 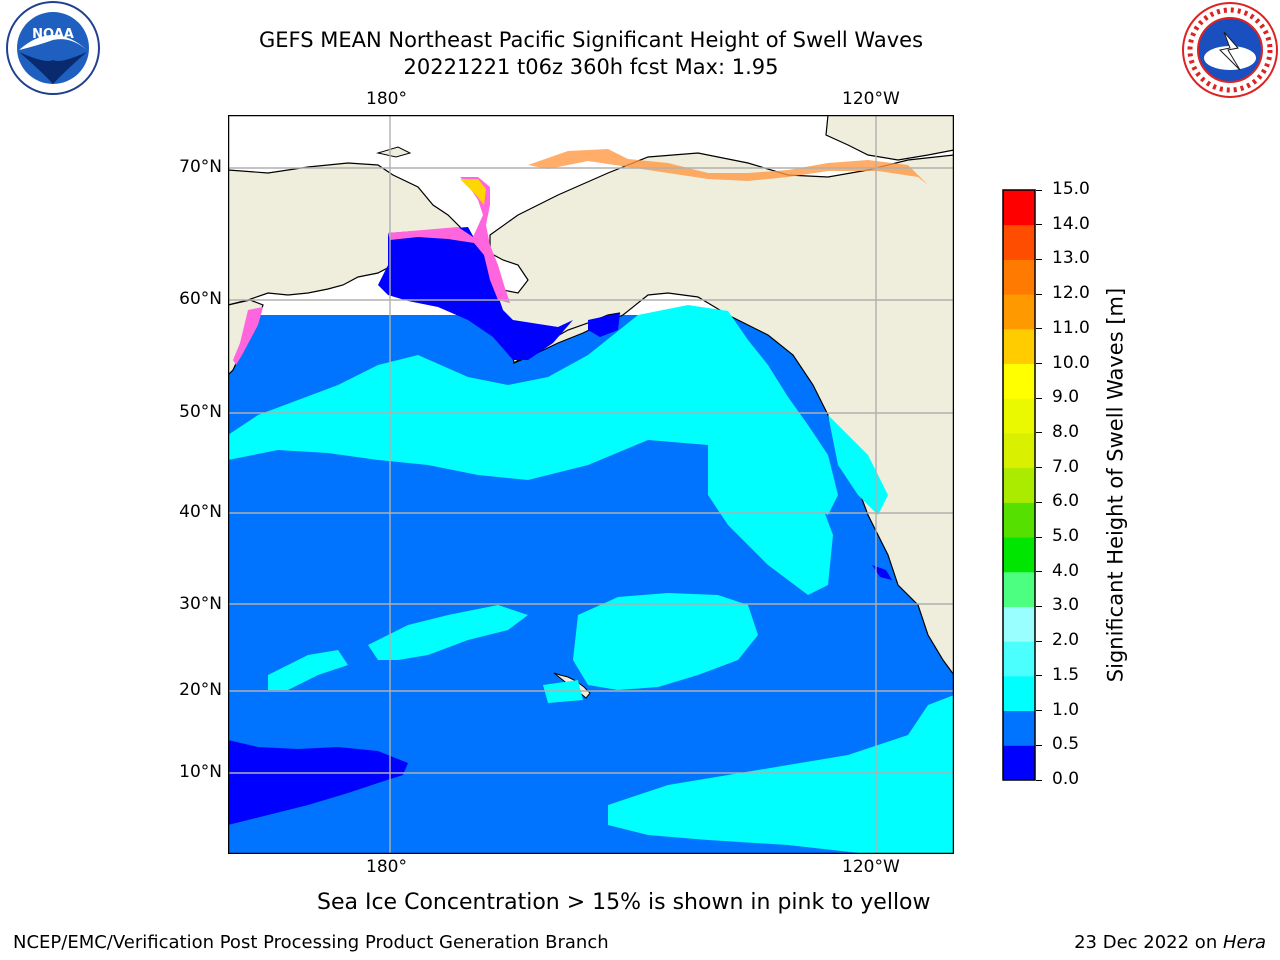 I want to click on colorbar-label: Significant Height of Swell Waves [m], so click(x=1115, y=485).